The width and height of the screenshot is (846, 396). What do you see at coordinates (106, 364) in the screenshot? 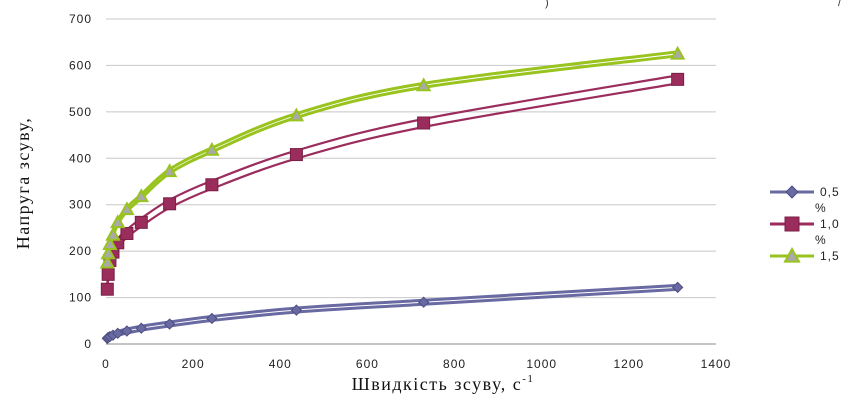
I see `x-tick-label: 0` at bounding box center [106, 364].